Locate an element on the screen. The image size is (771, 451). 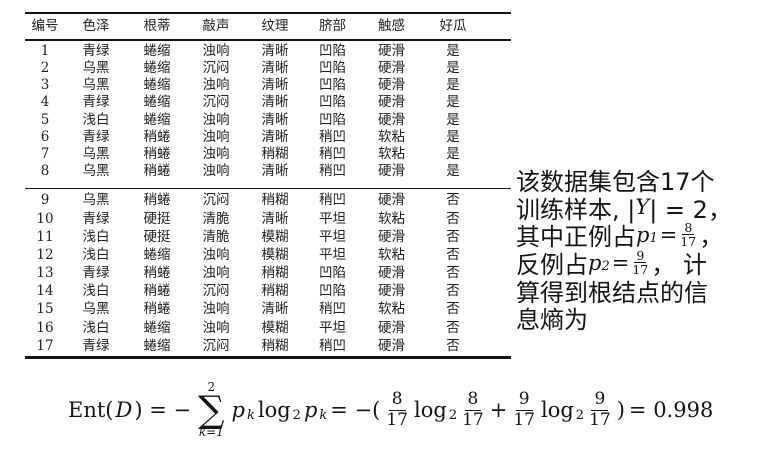
table-row: 2 乌黑 蜷缩 沉闷 清晰 凹陷 硬滑 是 is located at coordinates (254, 68).